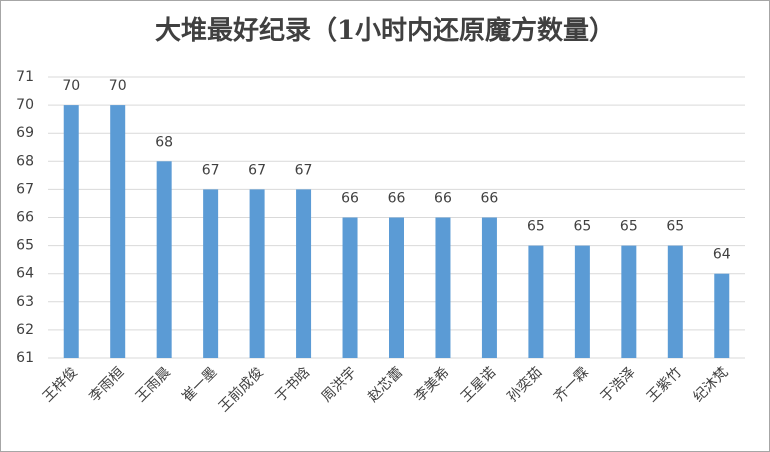  Describe the element at coordinates (25, 274) in the screenshot. I see `y-tick-label: 64` at that location.